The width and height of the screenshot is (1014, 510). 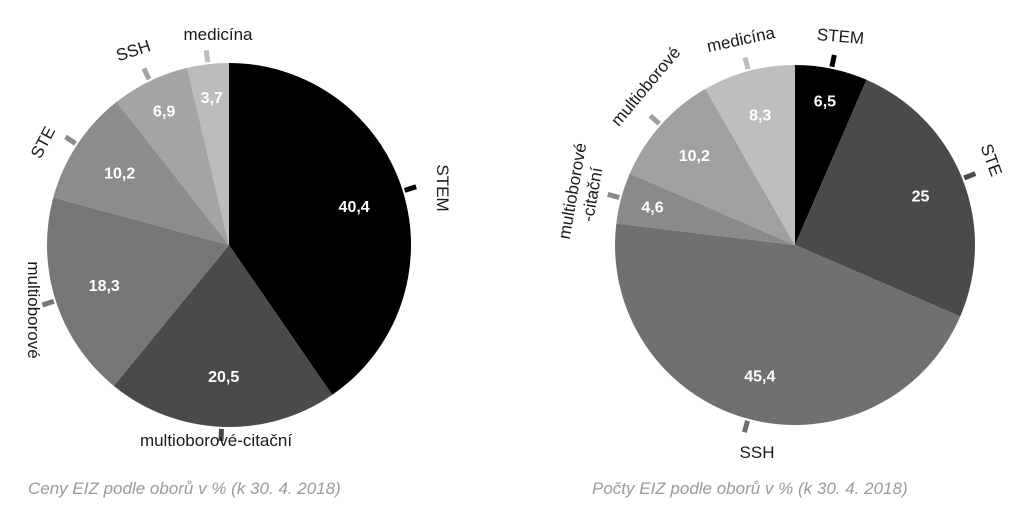 I want to click on slice-category-label: multioborové, so click(x=33, y=309).